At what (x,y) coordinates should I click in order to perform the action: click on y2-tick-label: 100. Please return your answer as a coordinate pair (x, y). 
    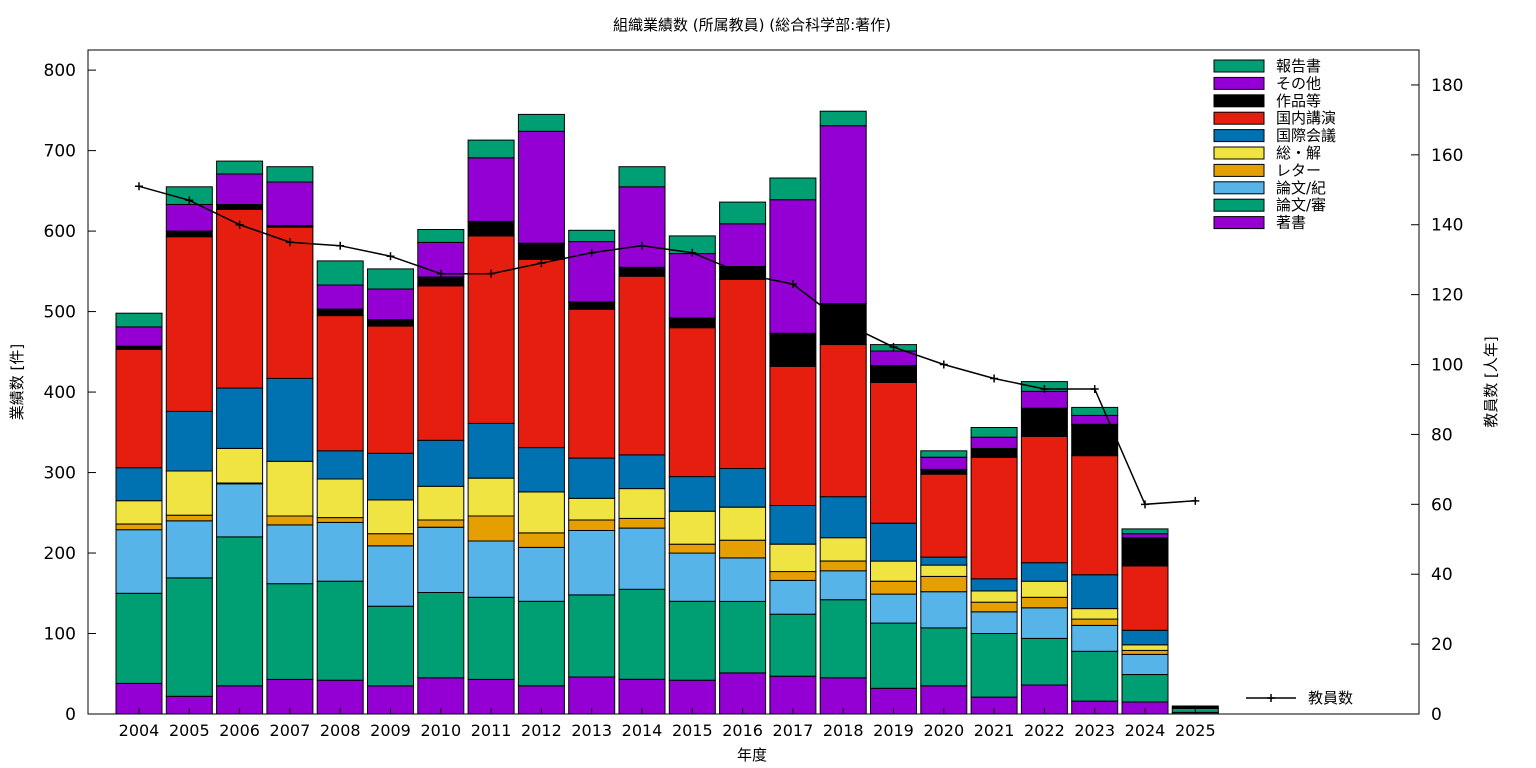
    Looking at the image, I should click on (1447, 366).